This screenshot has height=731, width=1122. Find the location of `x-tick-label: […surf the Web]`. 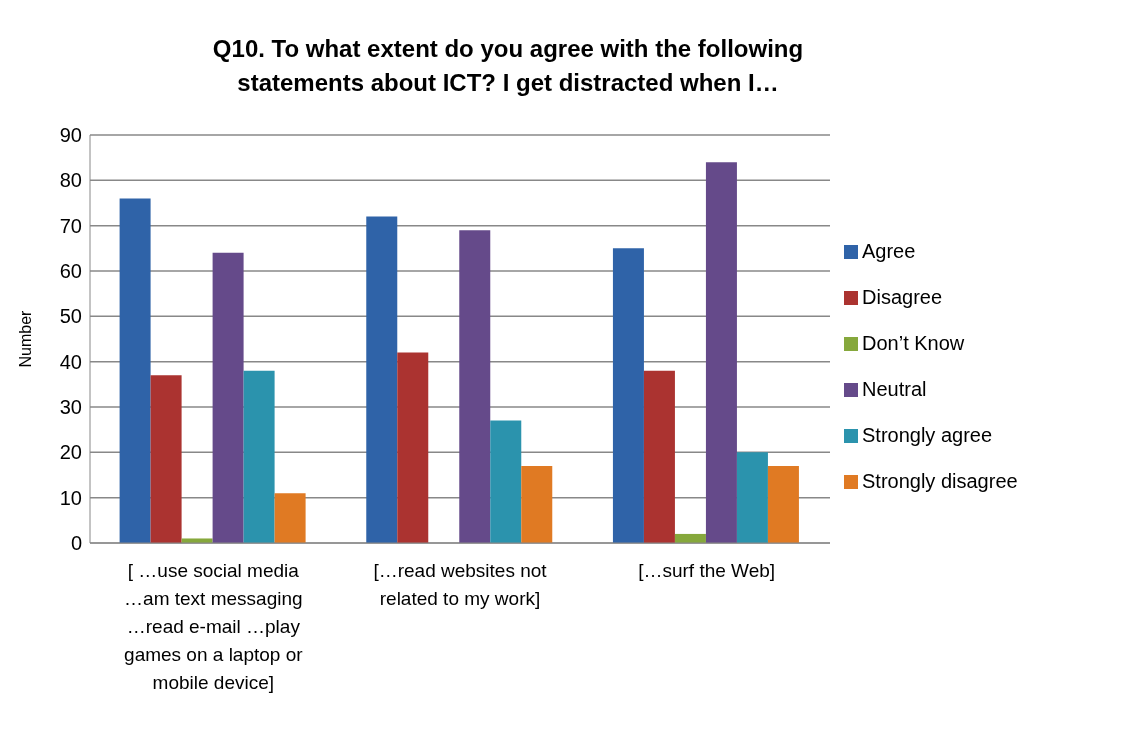

x-tick-label: […surf the Web] is located at coordinates (707, 570).